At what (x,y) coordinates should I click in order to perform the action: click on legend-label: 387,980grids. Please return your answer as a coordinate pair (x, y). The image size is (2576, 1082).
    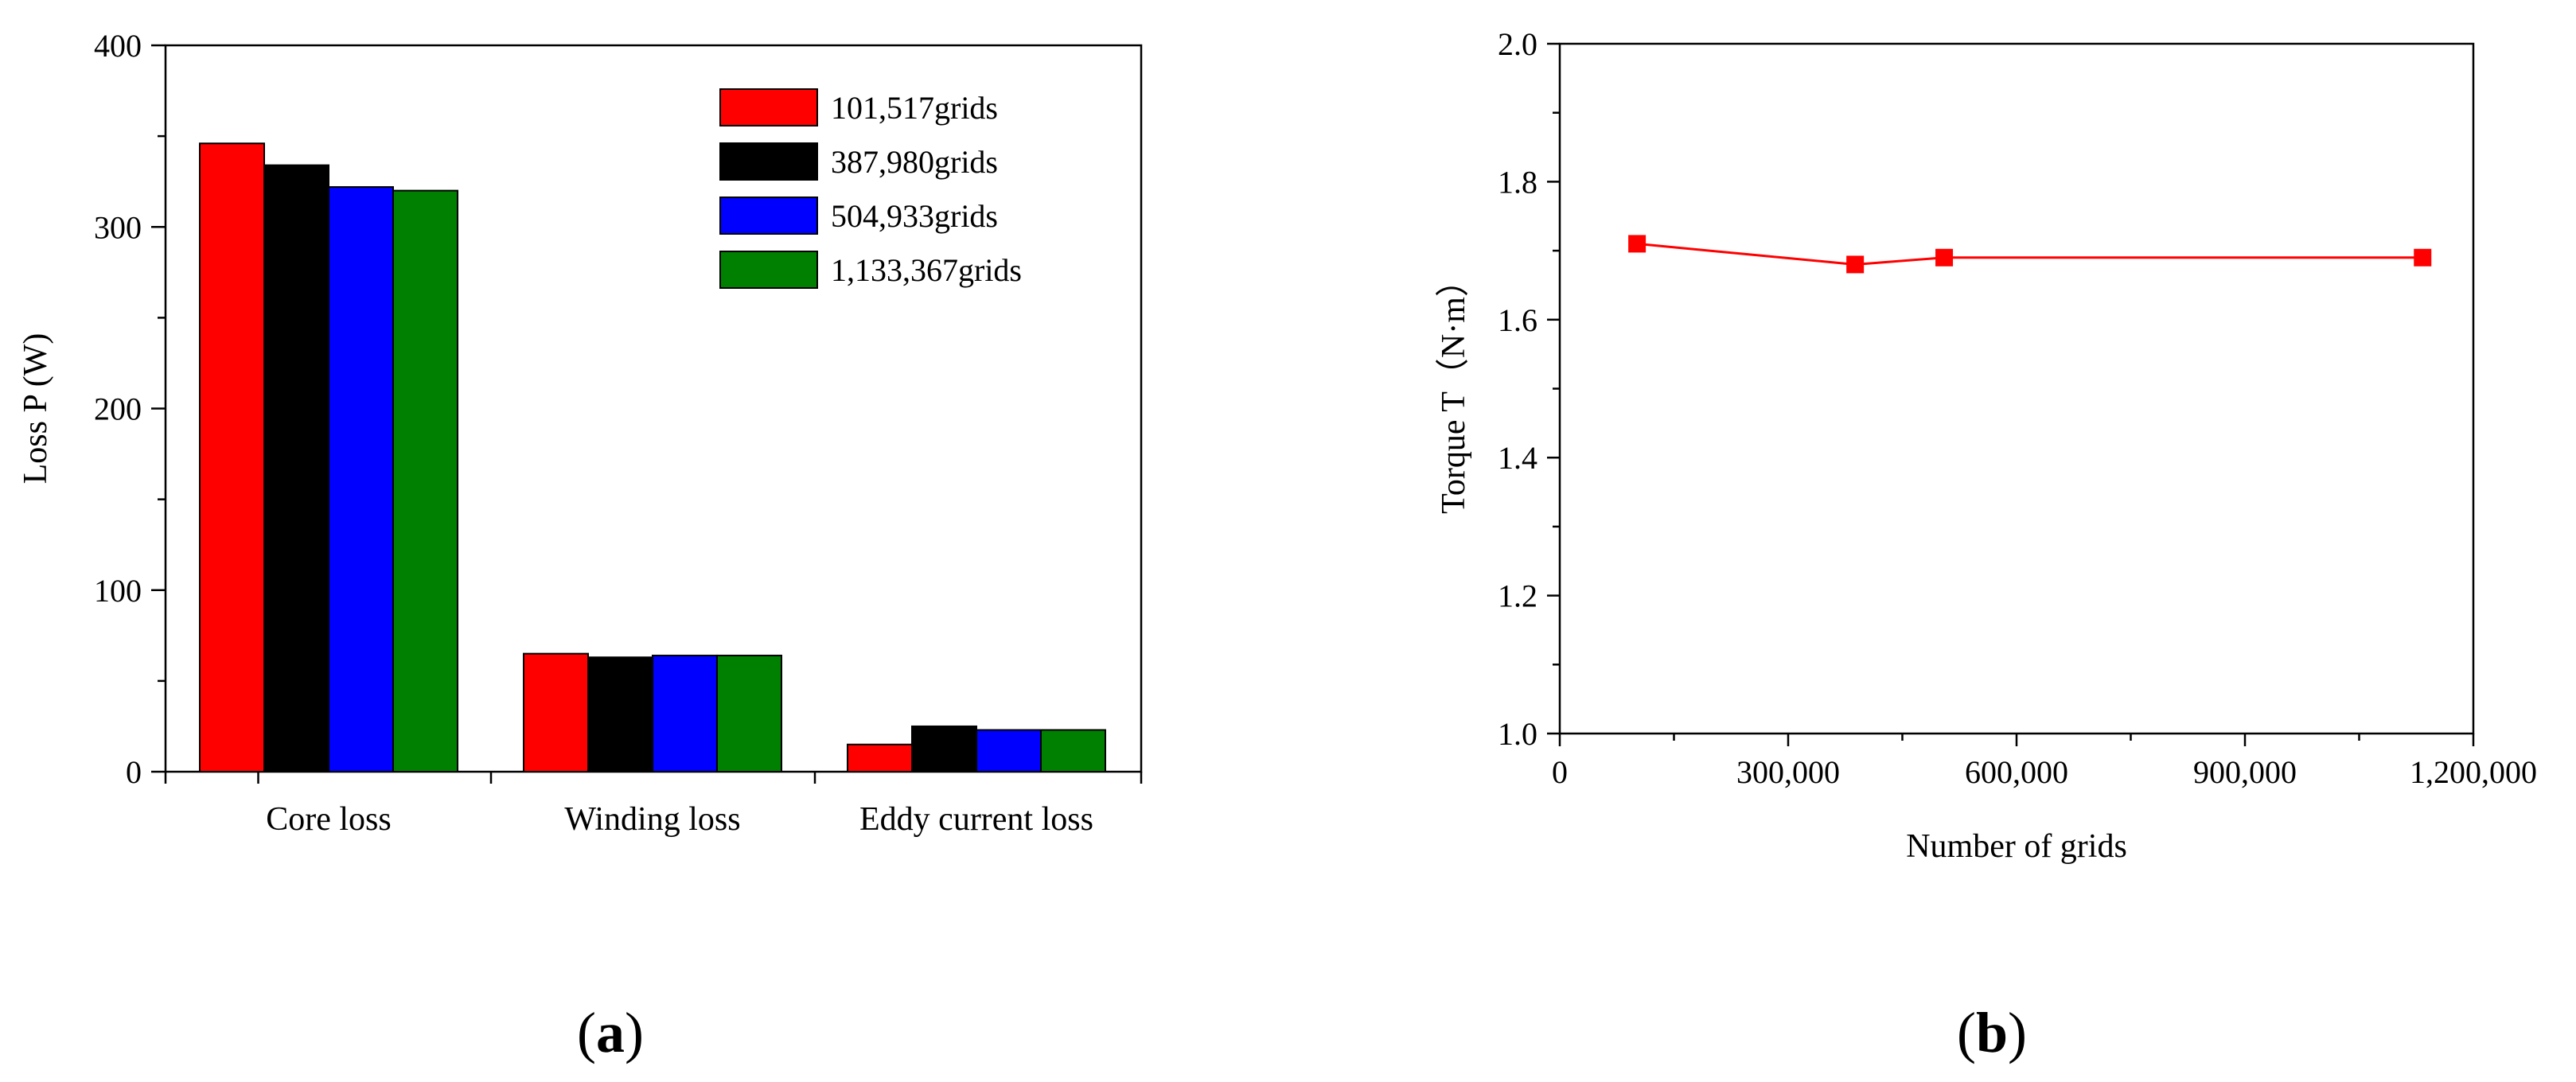
    Looking at the image, I should click on (914, 162).